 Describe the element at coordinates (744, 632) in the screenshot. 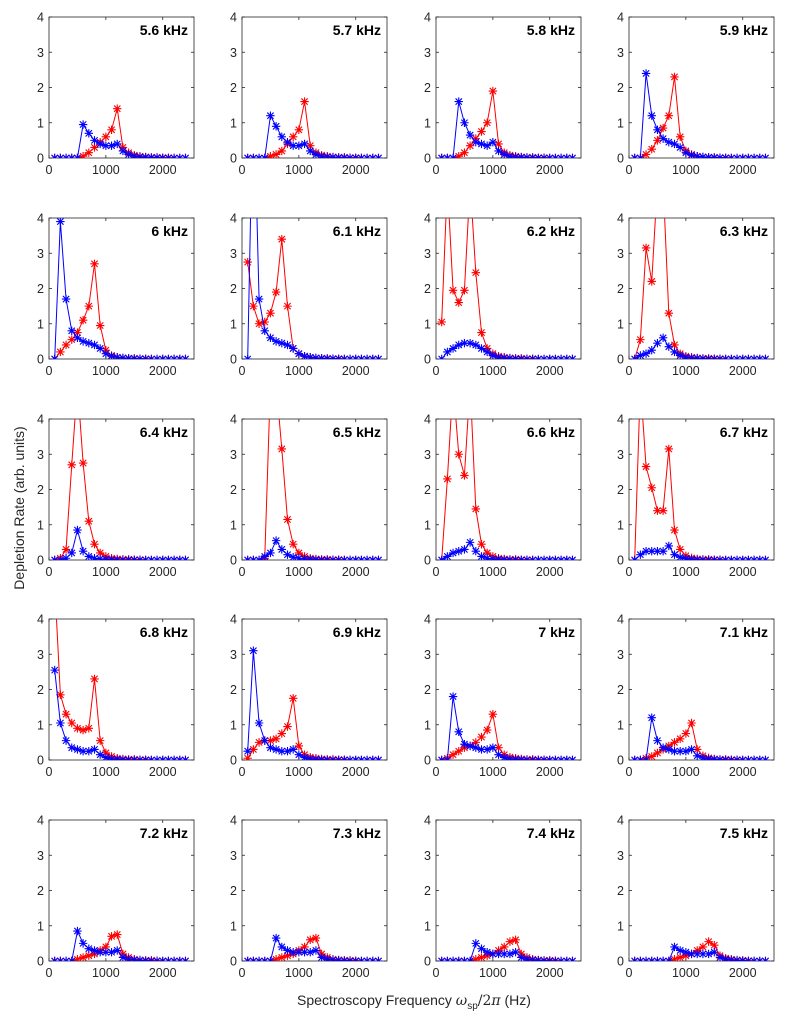

I see `panel-title: 7.1 kHz` at that location.